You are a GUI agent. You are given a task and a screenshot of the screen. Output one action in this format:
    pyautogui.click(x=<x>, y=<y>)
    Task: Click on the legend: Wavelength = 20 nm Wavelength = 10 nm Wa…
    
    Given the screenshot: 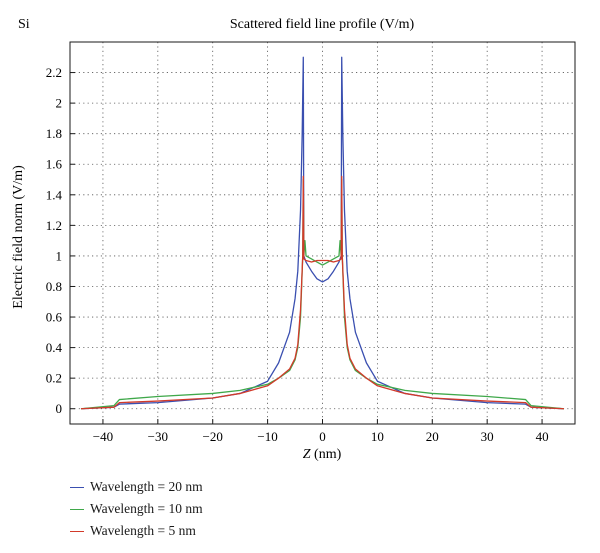 What is the action you would take?
    pyautogui.click(x=136, y=509)
    